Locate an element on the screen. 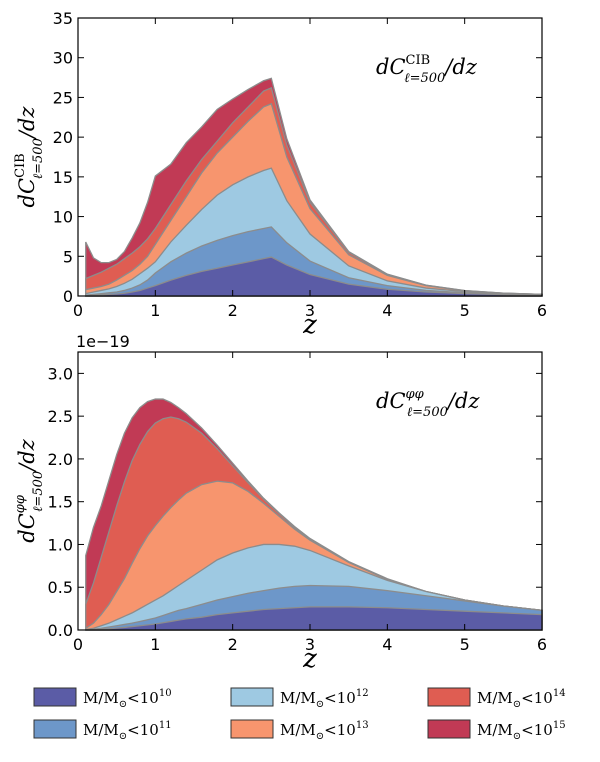 The image size is (600, 762). cib-x-tick-label: 0 is located at coordinates (78, 310).